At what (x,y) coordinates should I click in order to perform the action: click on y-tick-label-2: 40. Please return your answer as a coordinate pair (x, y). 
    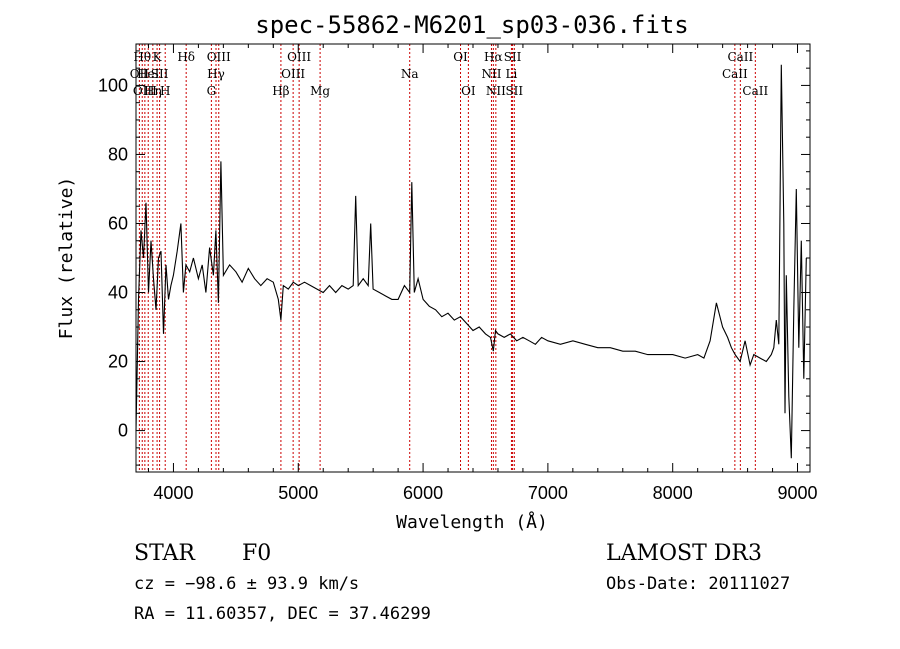
    Looking at the image, I should click on (118, 293).